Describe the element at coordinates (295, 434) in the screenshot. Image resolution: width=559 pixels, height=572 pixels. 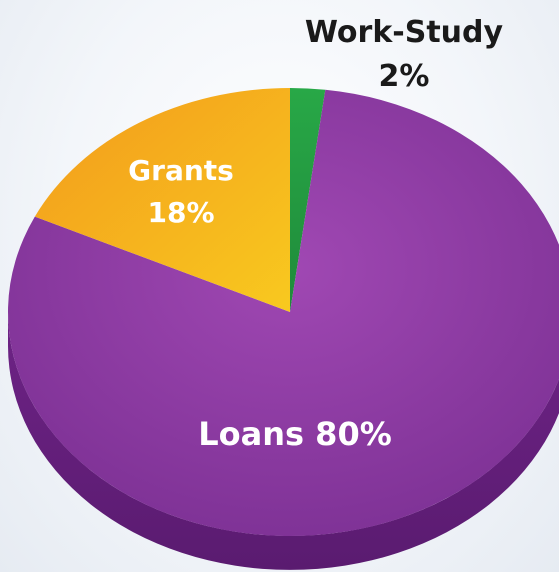
I see `loans-label: Loans 80%` at that location.